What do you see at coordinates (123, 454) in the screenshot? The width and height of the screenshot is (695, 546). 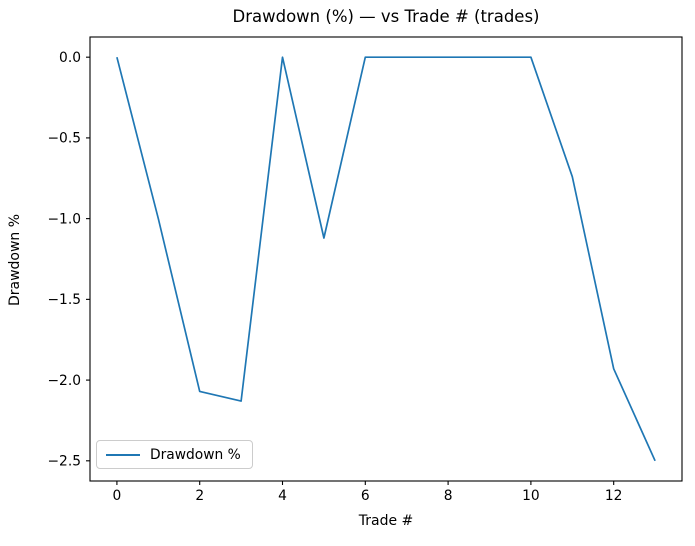 I see `legend-line-sample` at bounding box center [123, 454].